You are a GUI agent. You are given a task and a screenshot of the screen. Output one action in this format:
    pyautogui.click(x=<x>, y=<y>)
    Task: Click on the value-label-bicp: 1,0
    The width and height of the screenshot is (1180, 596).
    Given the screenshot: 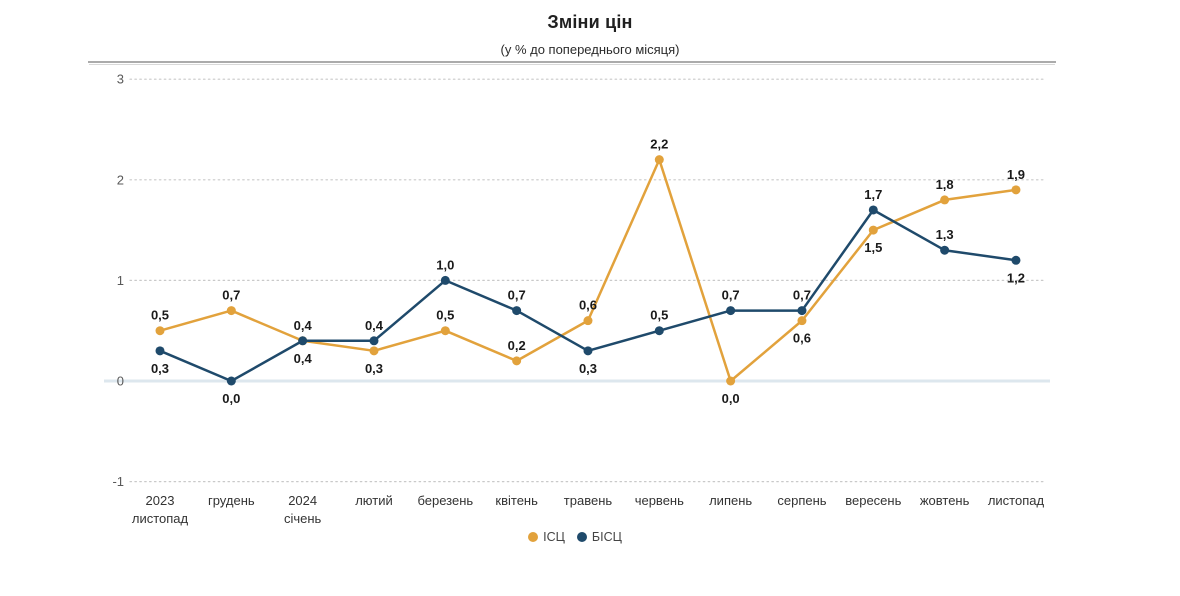 What is the action you would take?
    pyautogui.click(x=445, y=264)
    